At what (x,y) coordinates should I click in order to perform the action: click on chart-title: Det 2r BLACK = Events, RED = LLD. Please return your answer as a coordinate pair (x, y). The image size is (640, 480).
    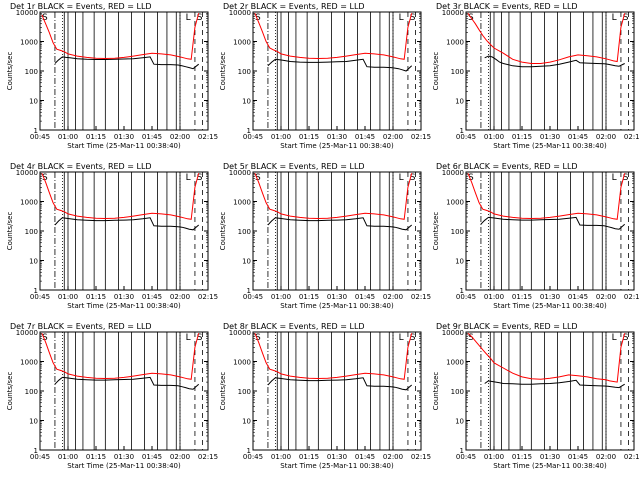
    Looking at the image, I should click on (294, 6).